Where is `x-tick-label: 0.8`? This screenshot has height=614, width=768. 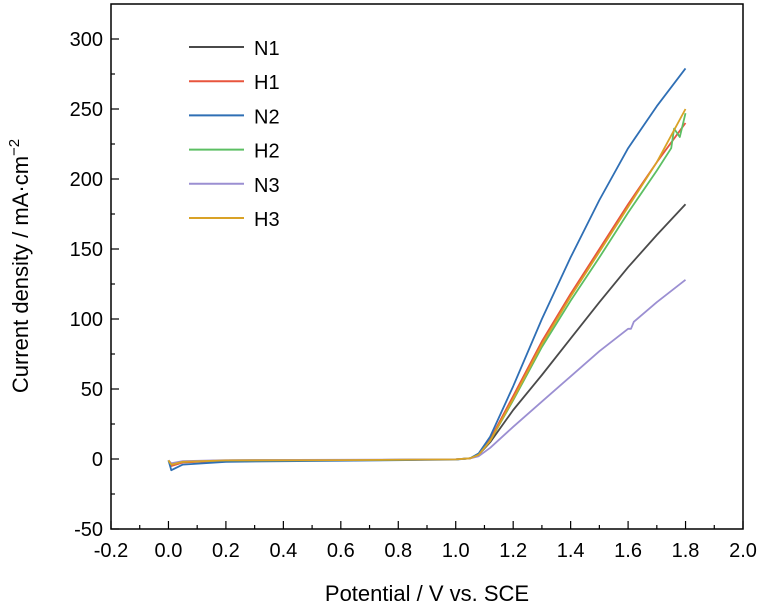
x-tick-label: 0.8 is located at coordinates (398, 551).